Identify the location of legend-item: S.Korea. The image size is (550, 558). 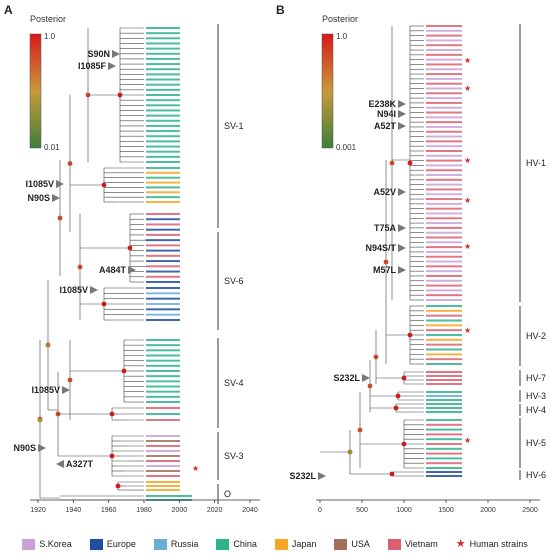
(47, 544).